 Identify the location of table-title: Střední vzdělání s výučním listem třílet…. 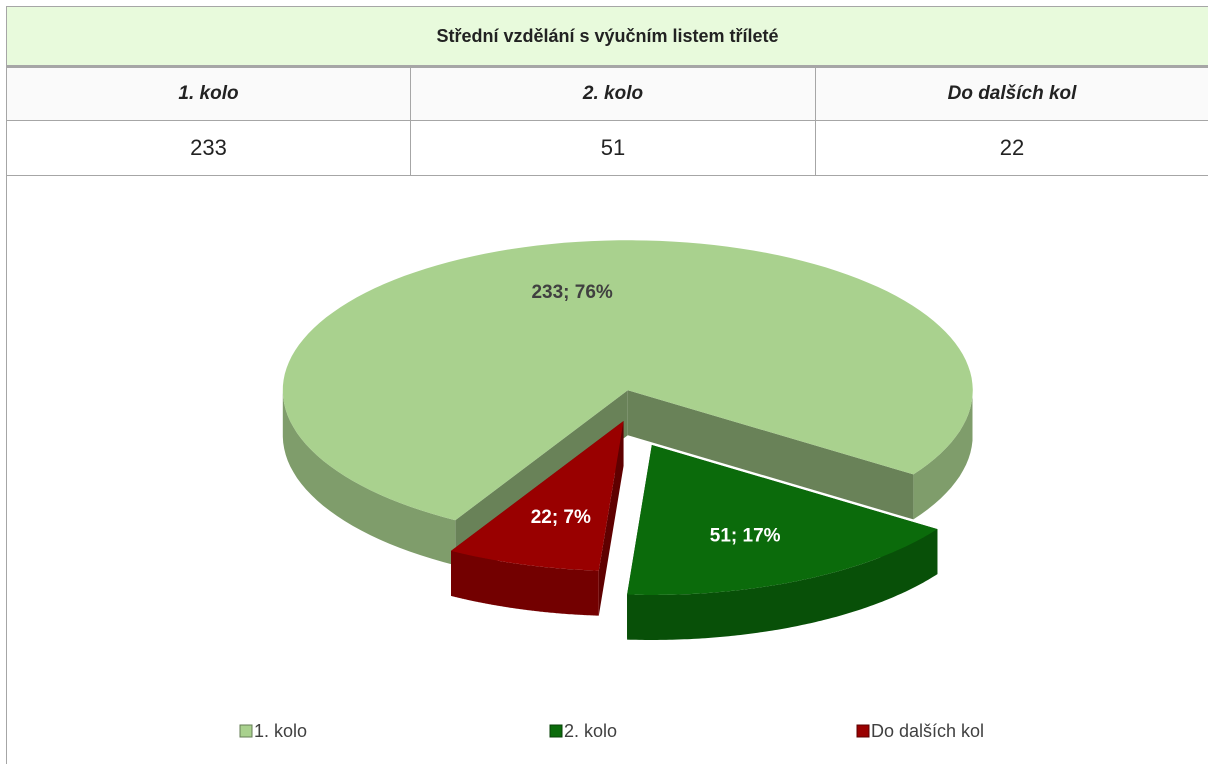
(607, 36).